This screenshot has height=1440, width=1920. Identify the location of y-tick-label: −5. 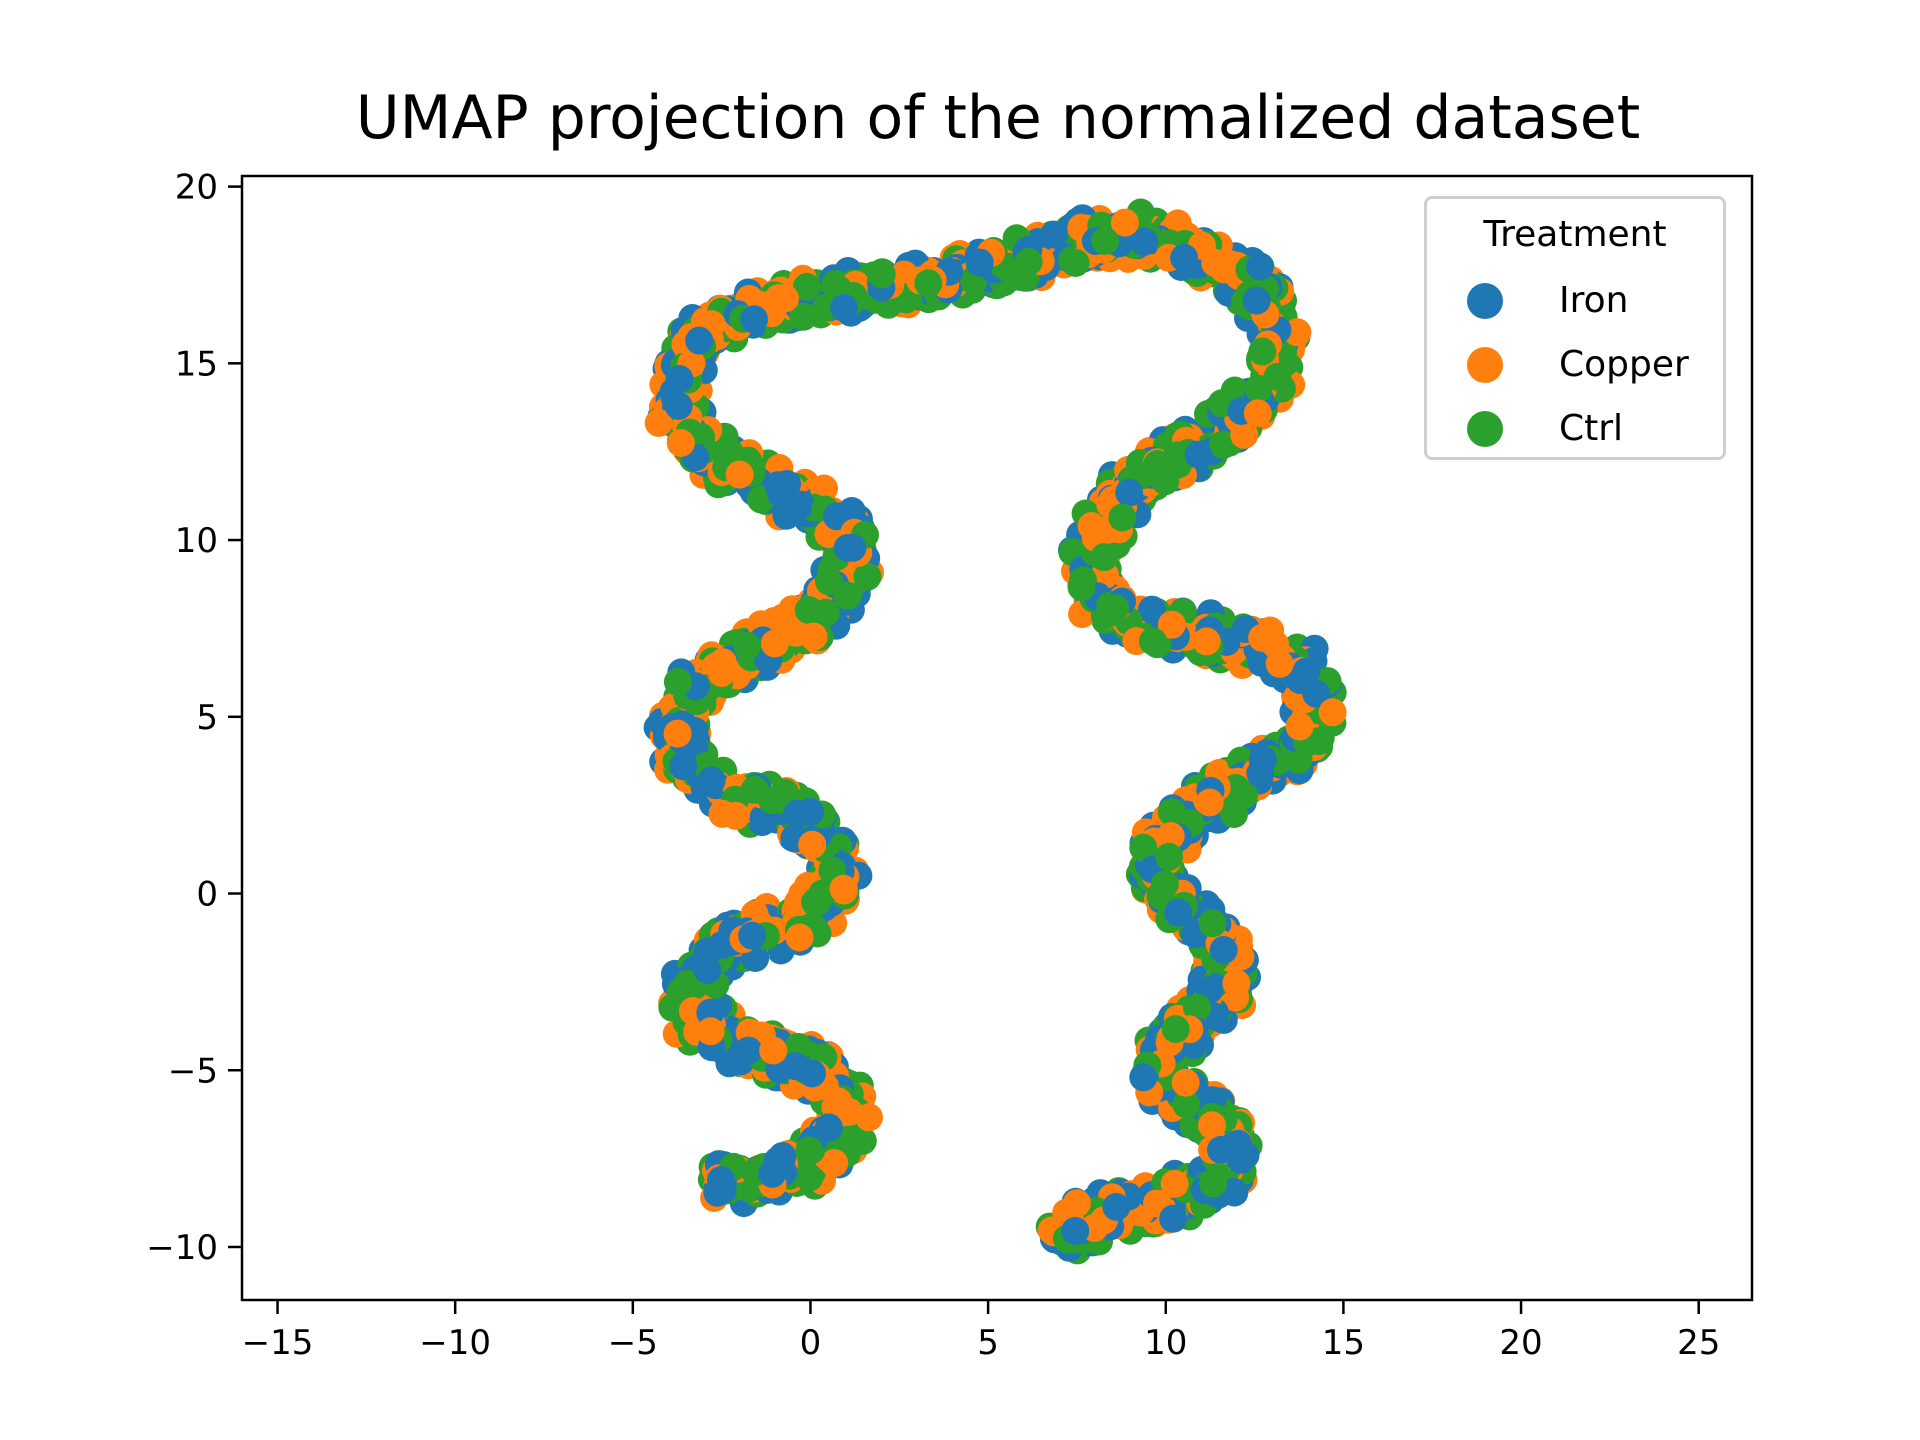
(193, 1071).